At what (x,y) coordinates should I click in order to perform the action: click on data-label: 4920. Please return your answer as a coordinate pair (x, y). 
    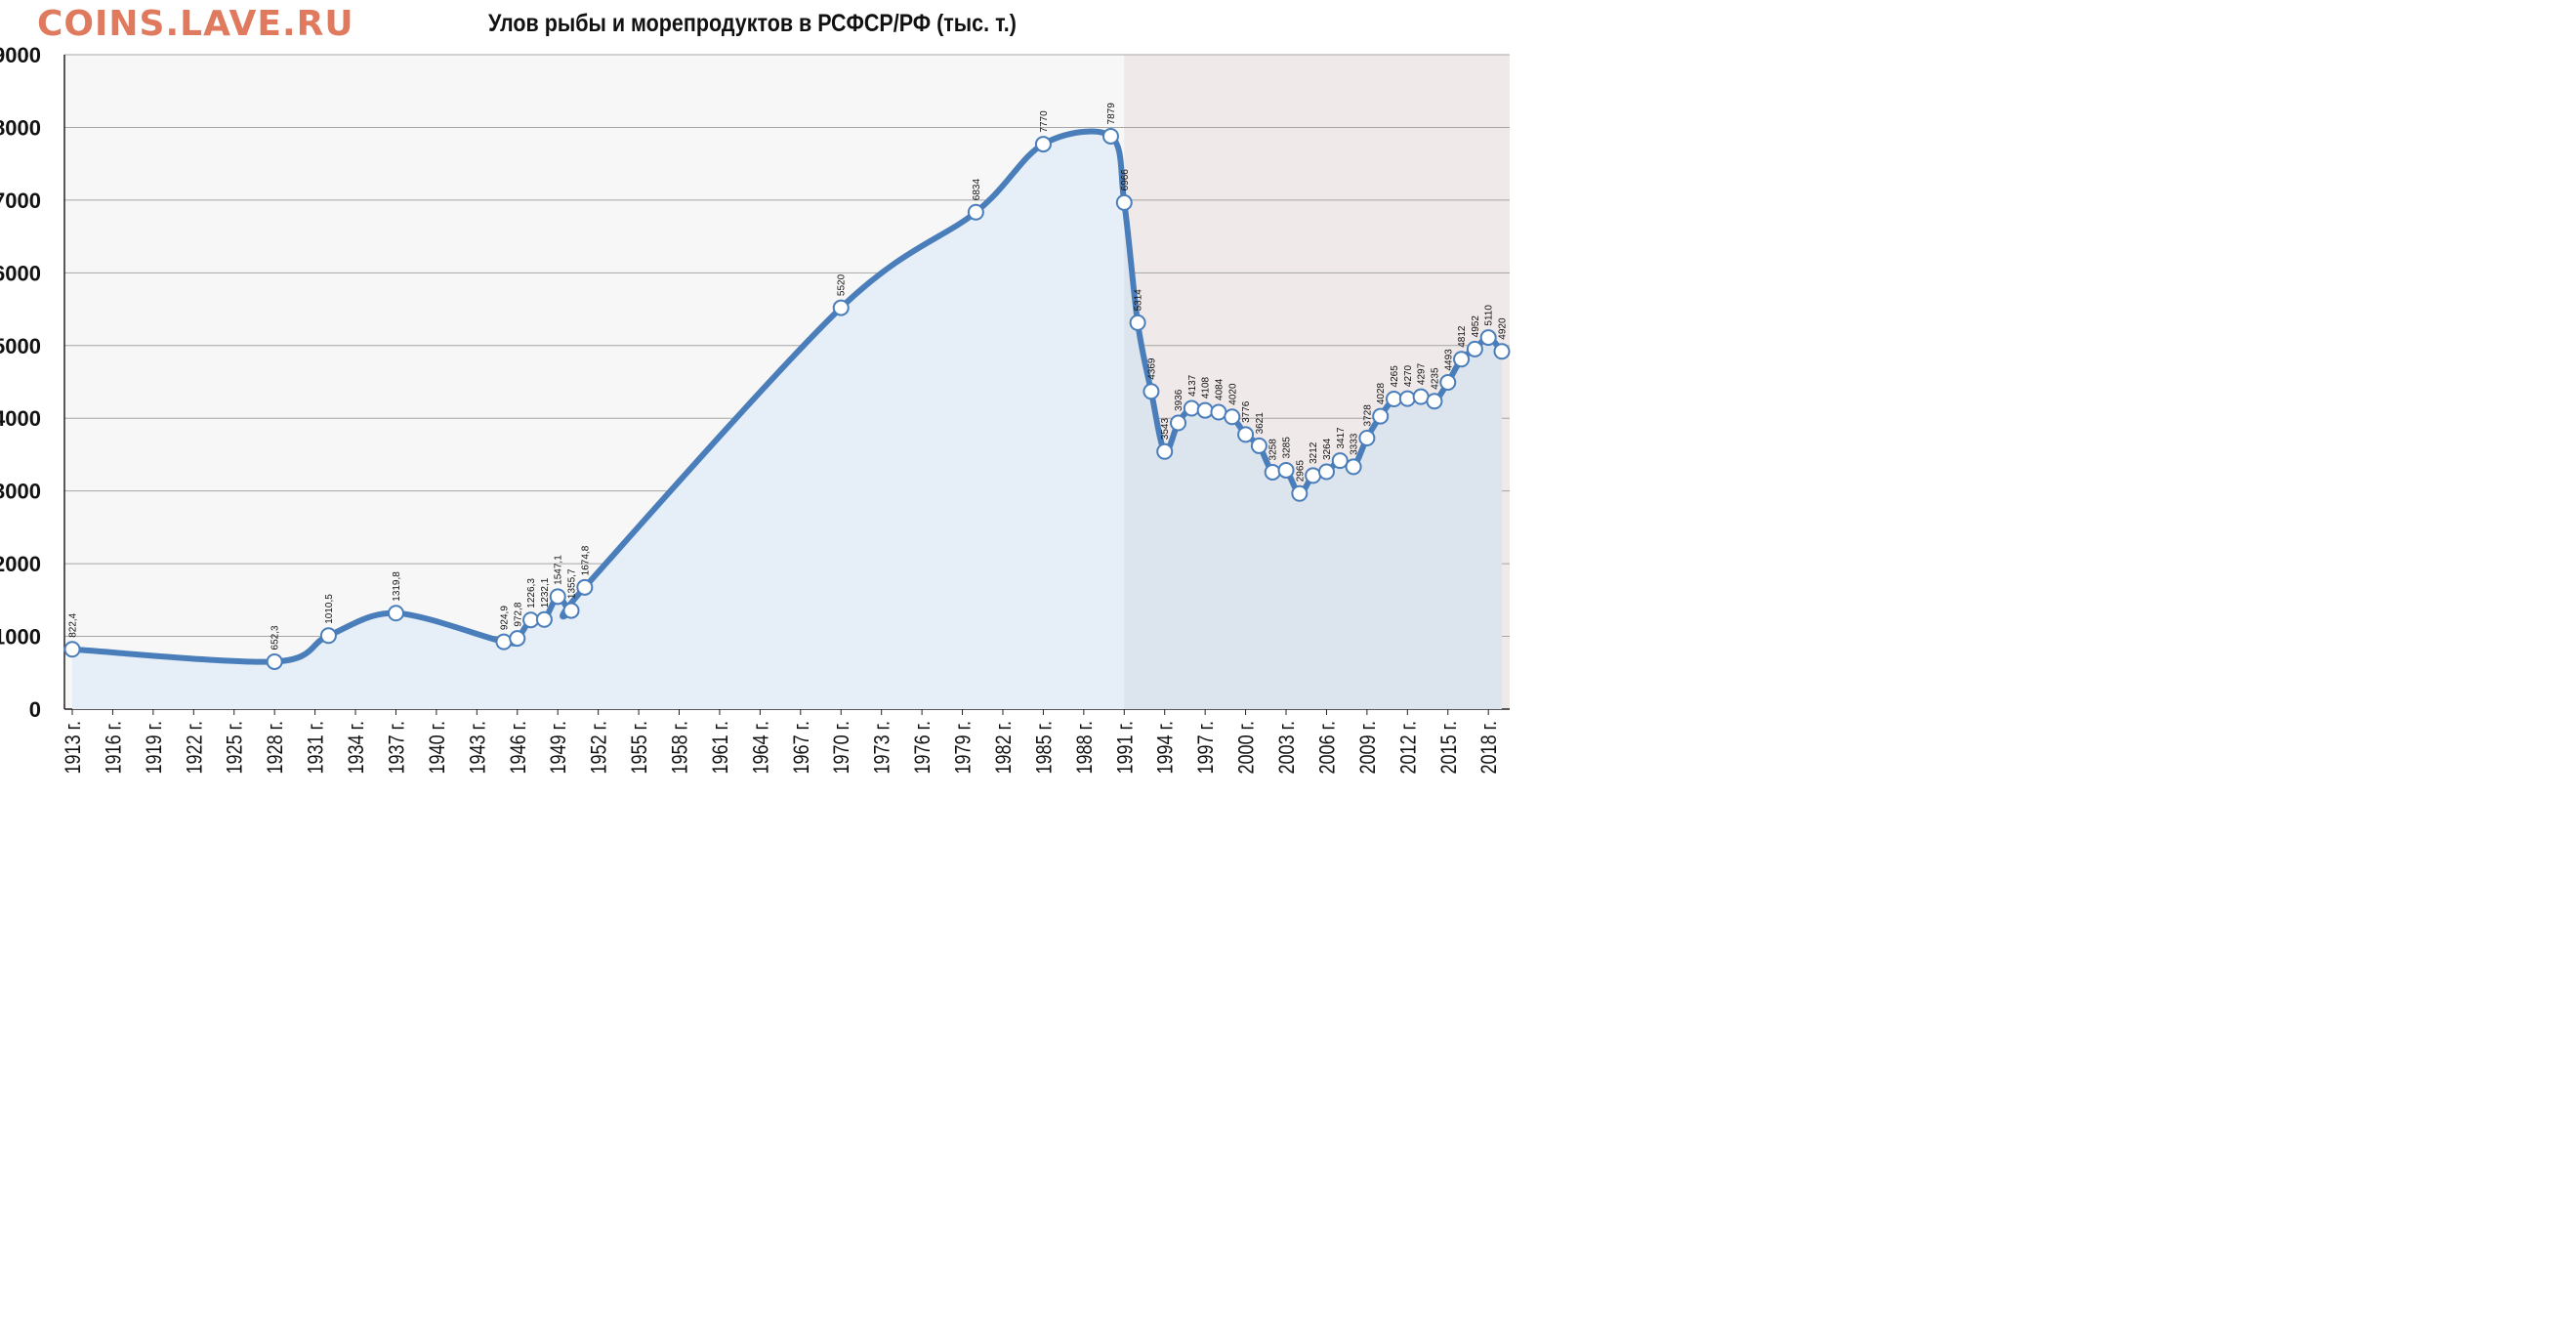
    Looking at the image, I should click on (1503, 329).